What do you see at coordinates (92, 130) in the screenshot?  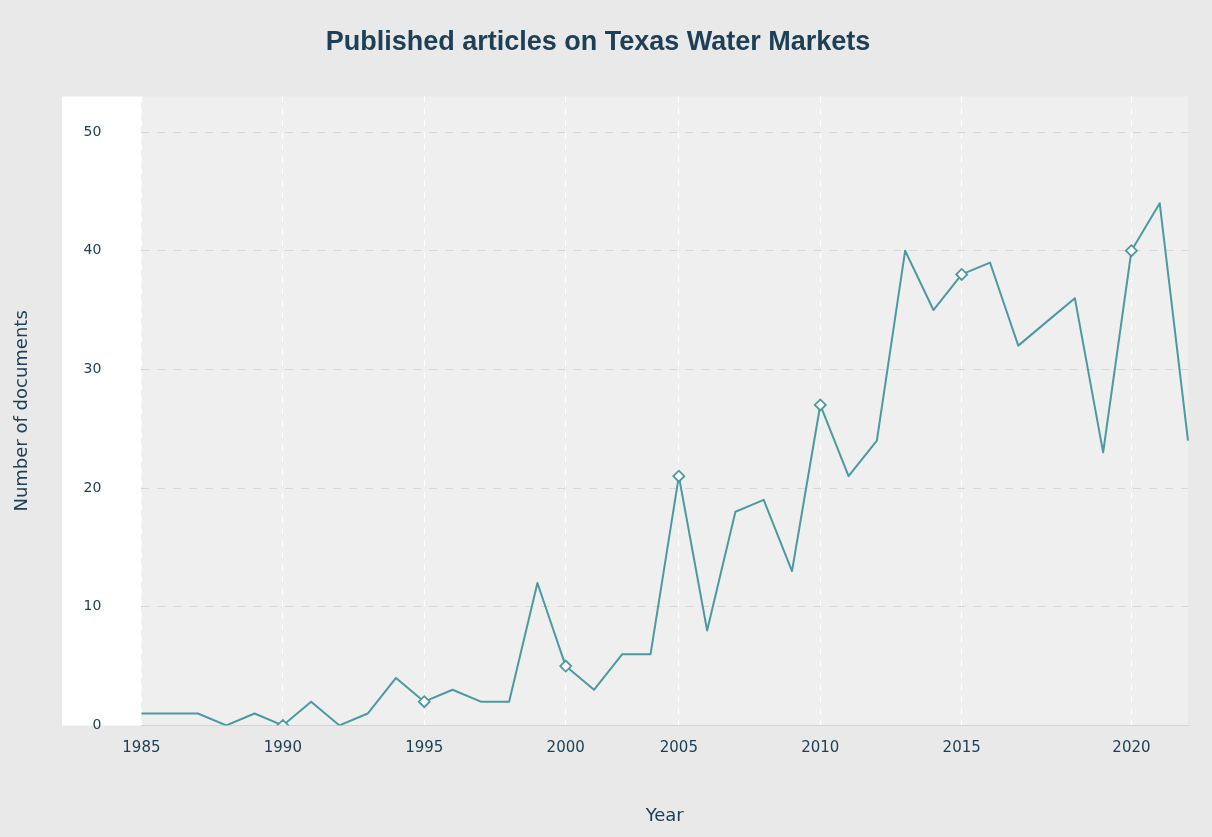 I see `y-tick-label: 50` at bounding box center [92, 130].